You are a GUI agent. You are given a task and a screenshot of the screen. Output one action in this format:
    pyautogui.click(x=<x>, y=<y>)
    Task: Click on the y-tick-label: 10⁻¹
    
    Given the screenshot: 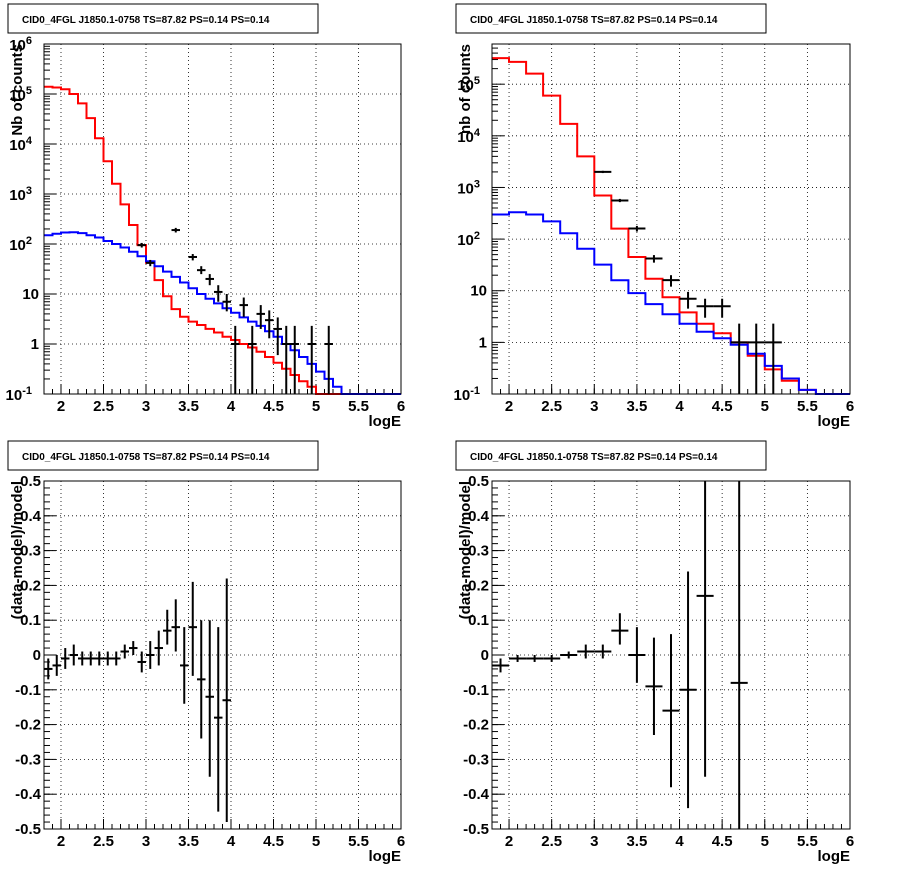 What is the action you would take?
    pyautogui.click(x=19, y=394)
    